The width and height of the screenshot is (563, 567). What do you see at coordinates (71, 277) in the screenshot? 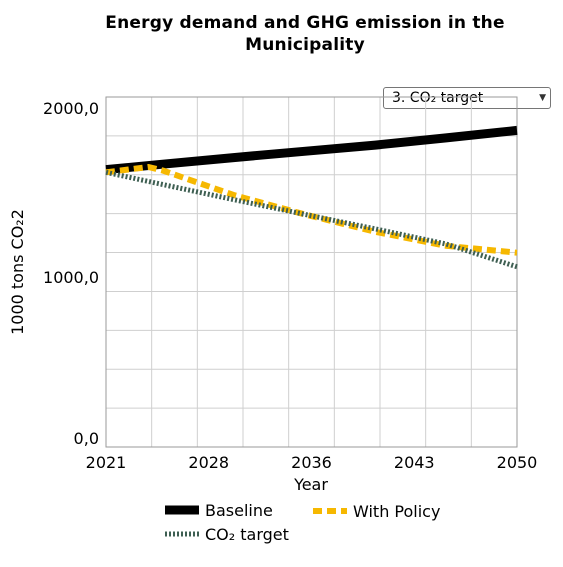
I see `y-tick-label: 1000,0` at bounding box center [71, 277].